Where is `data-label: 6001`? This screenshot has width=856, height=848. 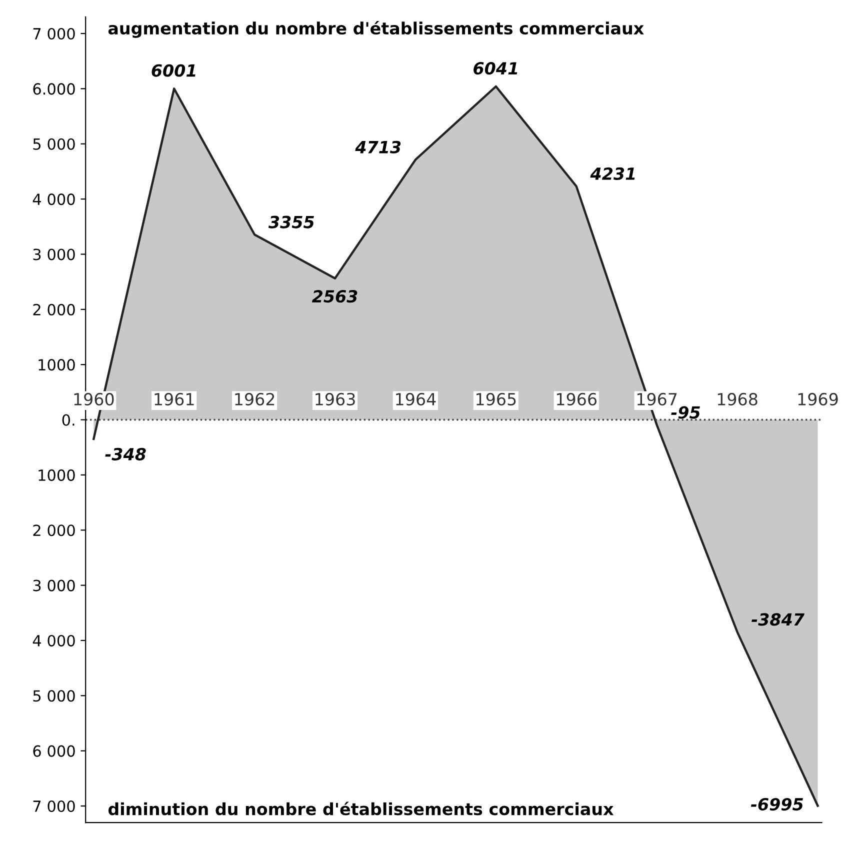 data-label: 6001 is located at coordinates (174, 70).